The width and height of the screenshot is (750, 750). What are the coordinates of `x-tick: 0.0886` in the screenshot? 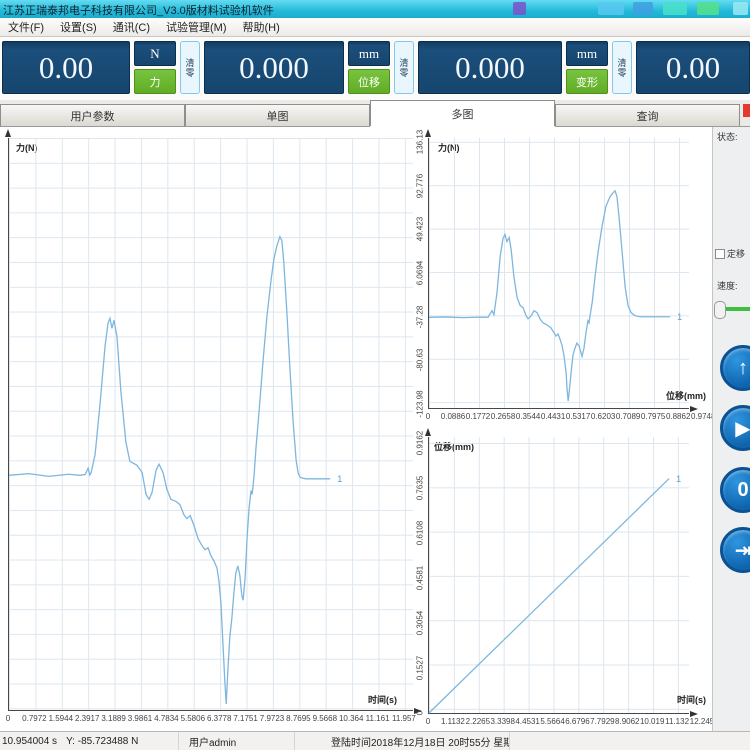 It's located at (453, 416).